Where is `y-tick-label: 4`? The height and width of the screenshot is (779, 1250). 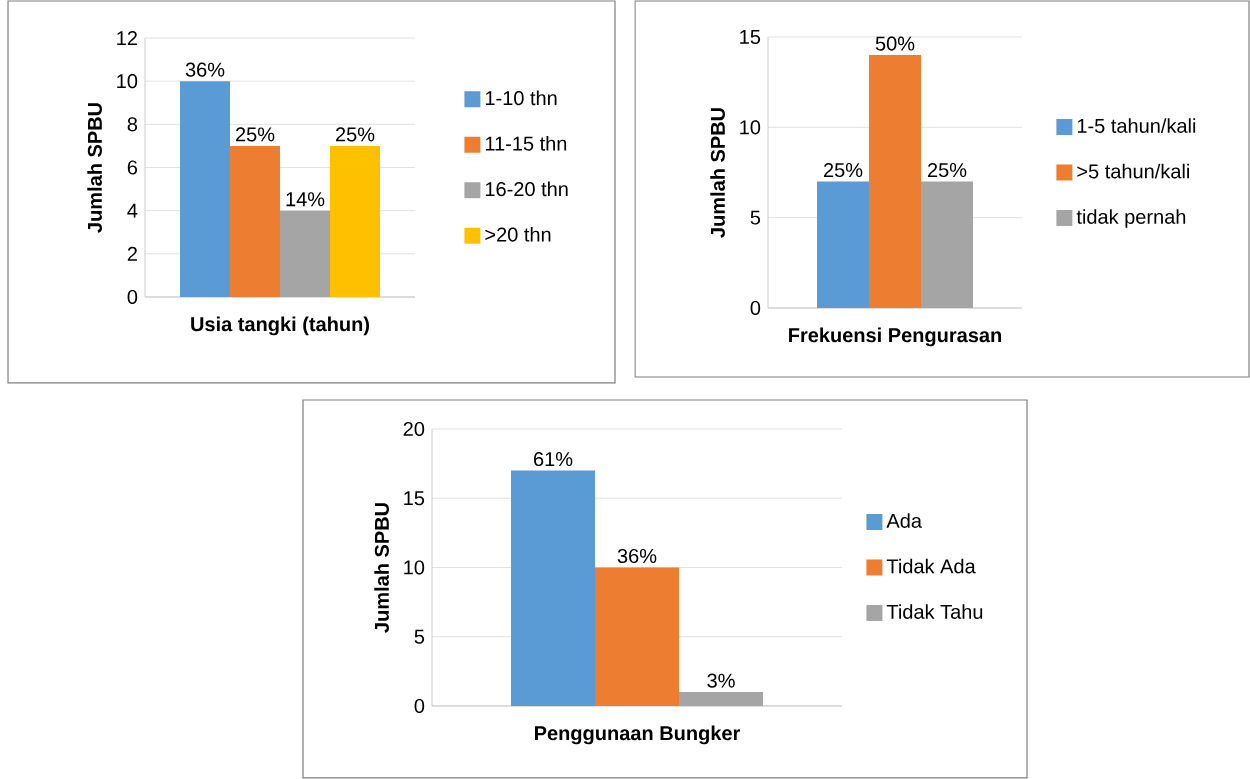
y-tick-label: 4 is located at coordinates (132, 210).